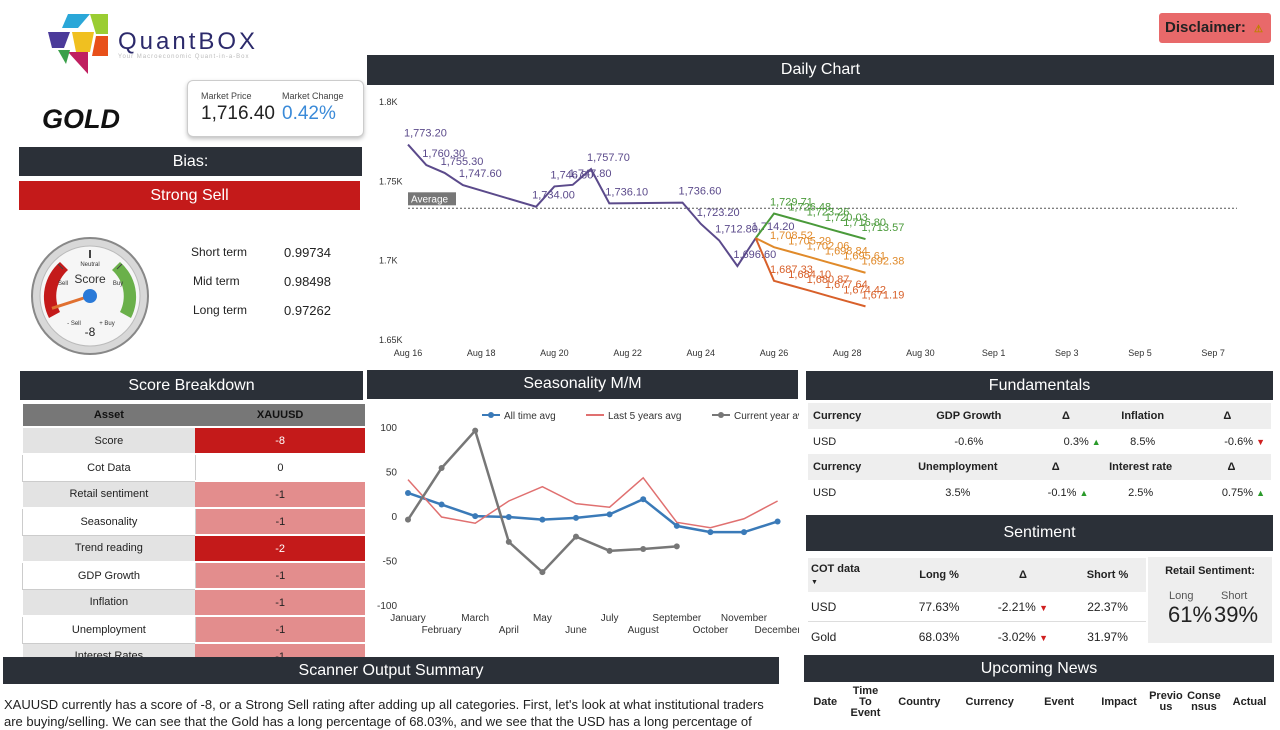 The image size is (1280, 730). What do you see at coordinates (644, 416) in the screenshot?
I see `legend-label: Last 5 years avg` at bounding box center [644, 416].